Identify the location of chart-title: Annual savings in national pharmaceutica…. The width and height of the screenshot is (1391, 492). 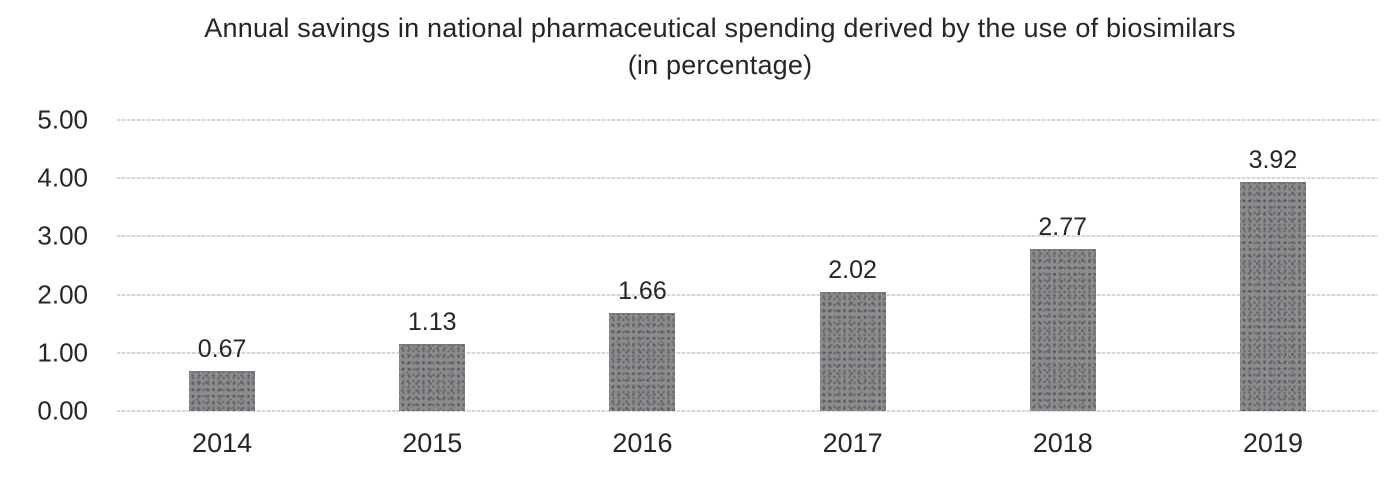
(720, 28).